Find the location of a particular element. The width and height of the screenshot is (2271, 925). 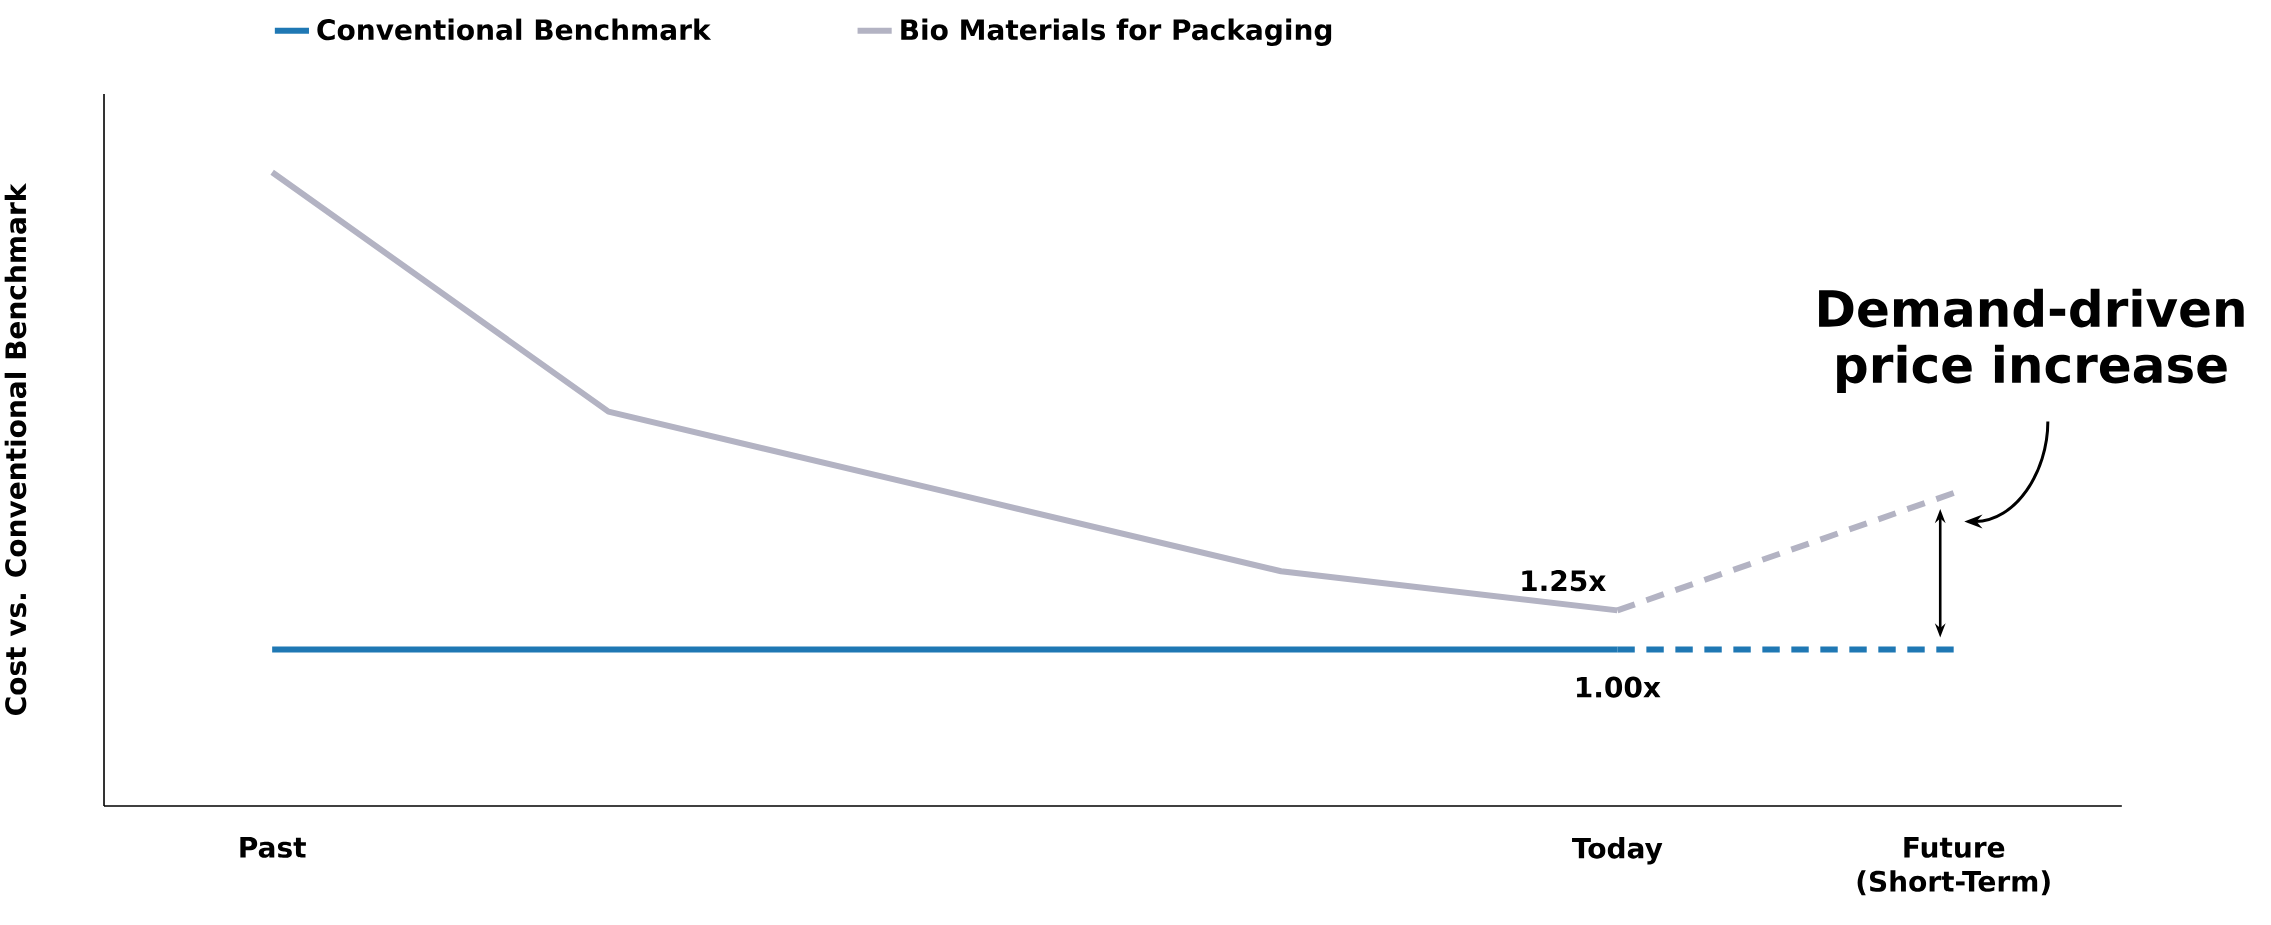

x-tick-label: Future (Short-Term) is located at coordinates (1953, 866).